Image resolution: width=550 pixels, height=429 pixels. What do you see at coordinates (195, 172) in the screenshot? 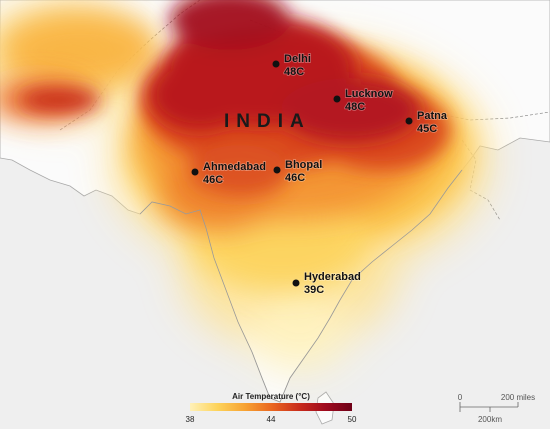
I see `city-marker-ahmedabad` at bounding box center [195, 172].